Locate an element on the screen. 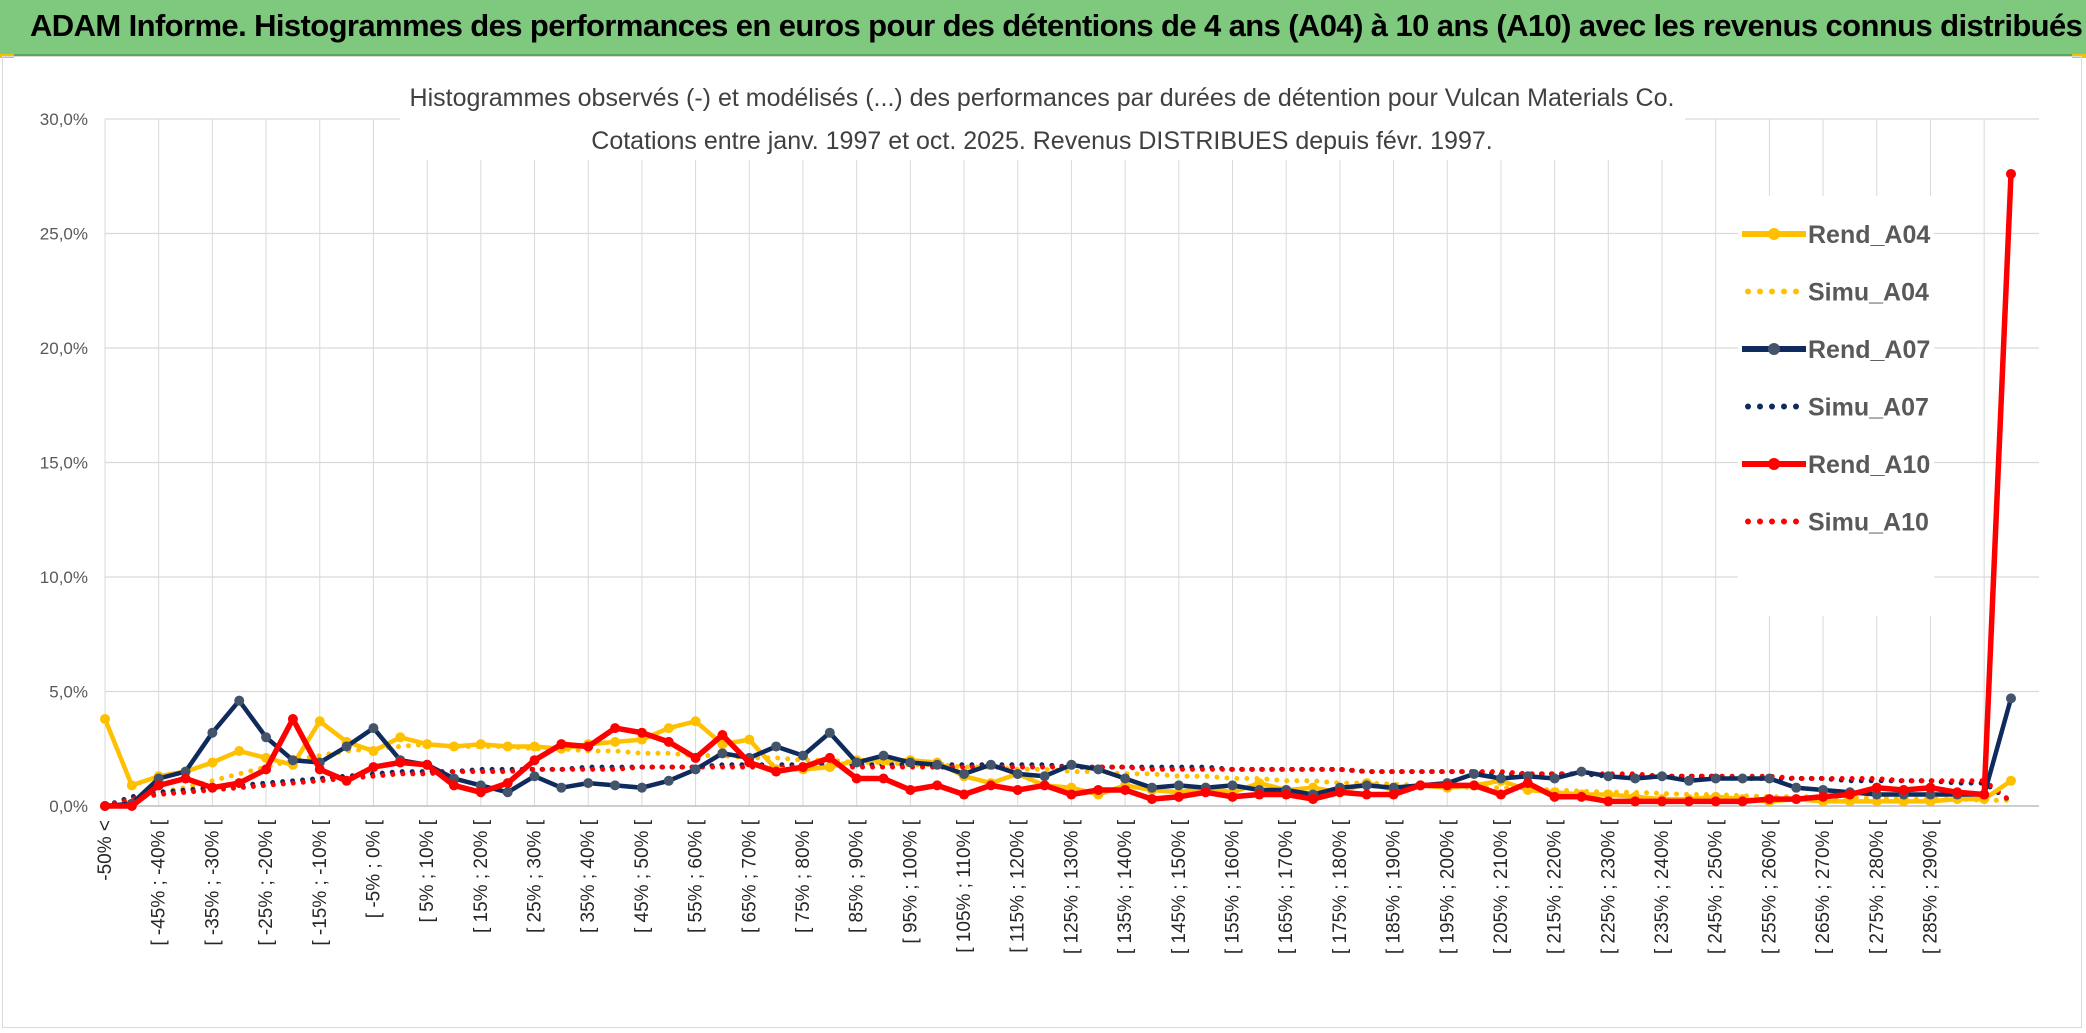  y-axis: 0,0% 5,0% 10,0% 15,0% 20,0% 25,0% 30,0% is located at coordinates (64, 463).